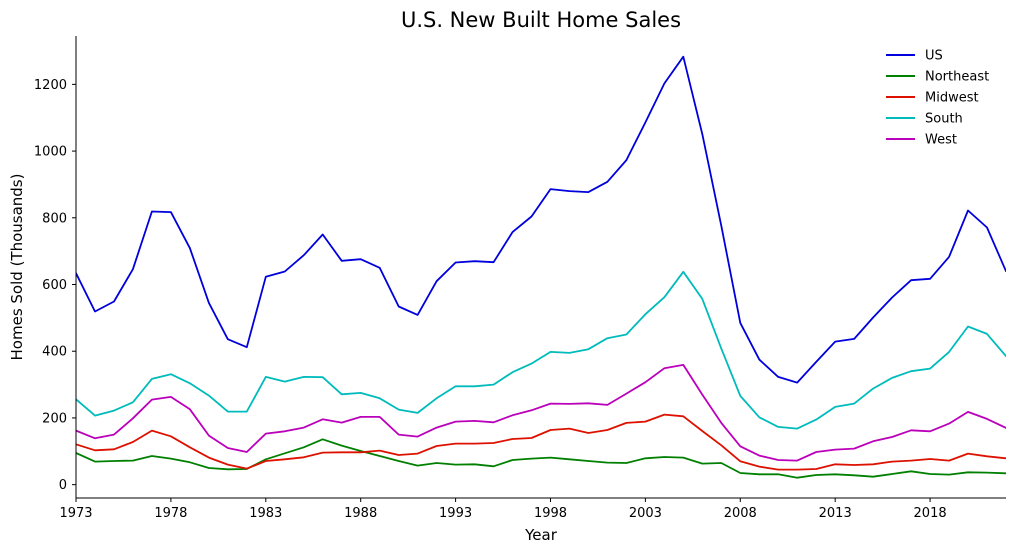 The image size is (1015, 552). I want to click on legend-label: West, so click(941, 140).